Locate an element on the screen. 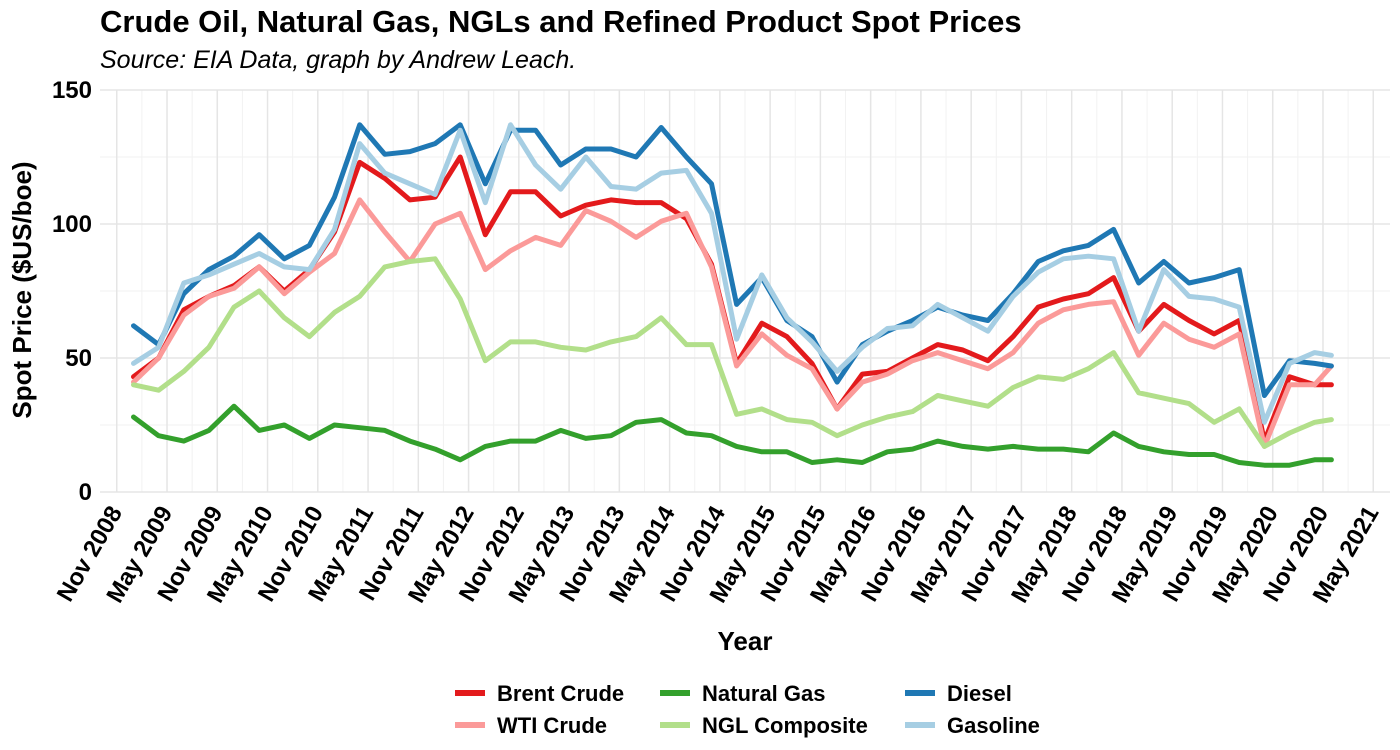 The width and height of the screenshot is (1400, 750). legend-label: Diesel is located at coordinates (979, 693).